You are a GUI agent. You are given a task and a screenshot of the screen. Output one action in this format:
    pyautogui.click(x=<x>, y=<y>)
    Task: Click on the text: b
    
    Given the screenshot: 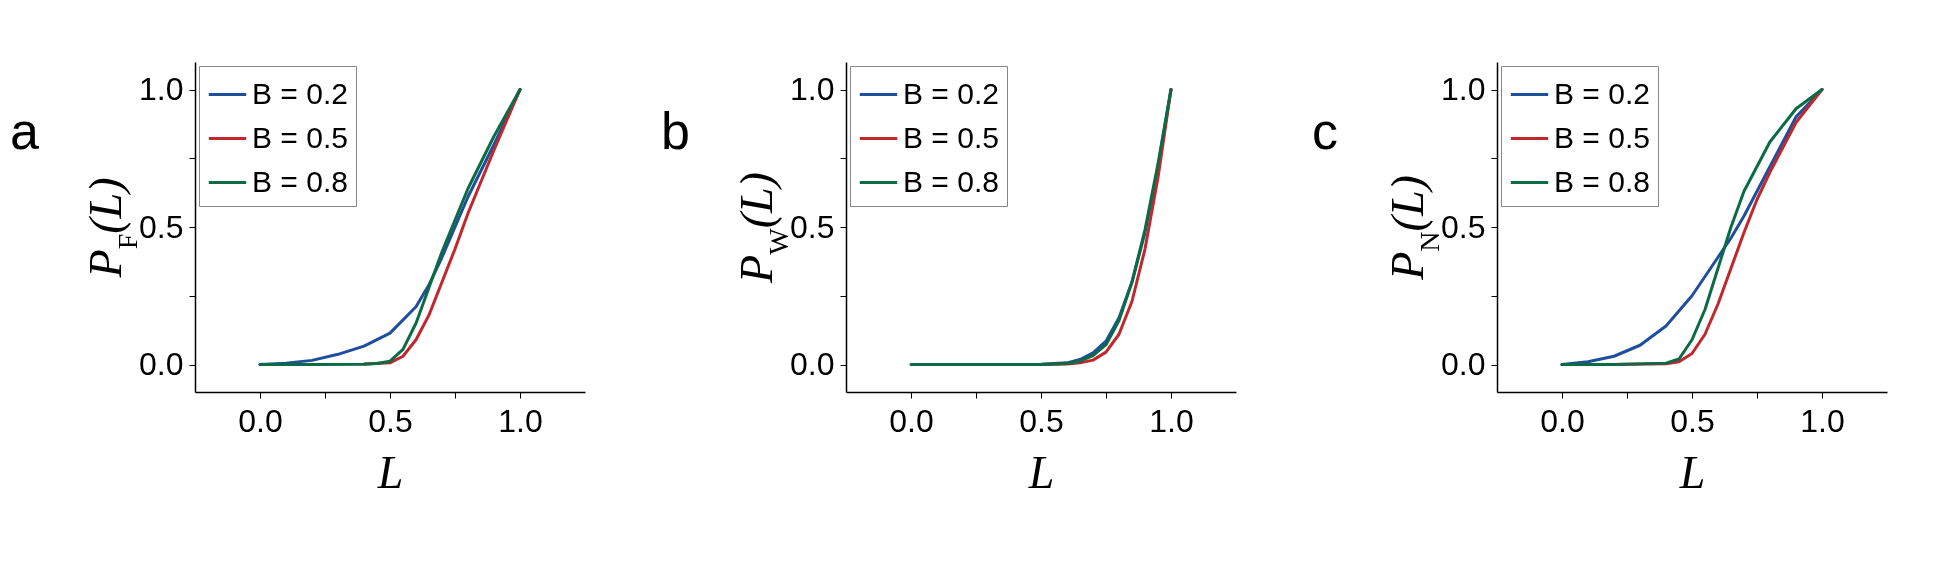 What is the action you would take?
    pyautogui.click(x=675, y=131)
    